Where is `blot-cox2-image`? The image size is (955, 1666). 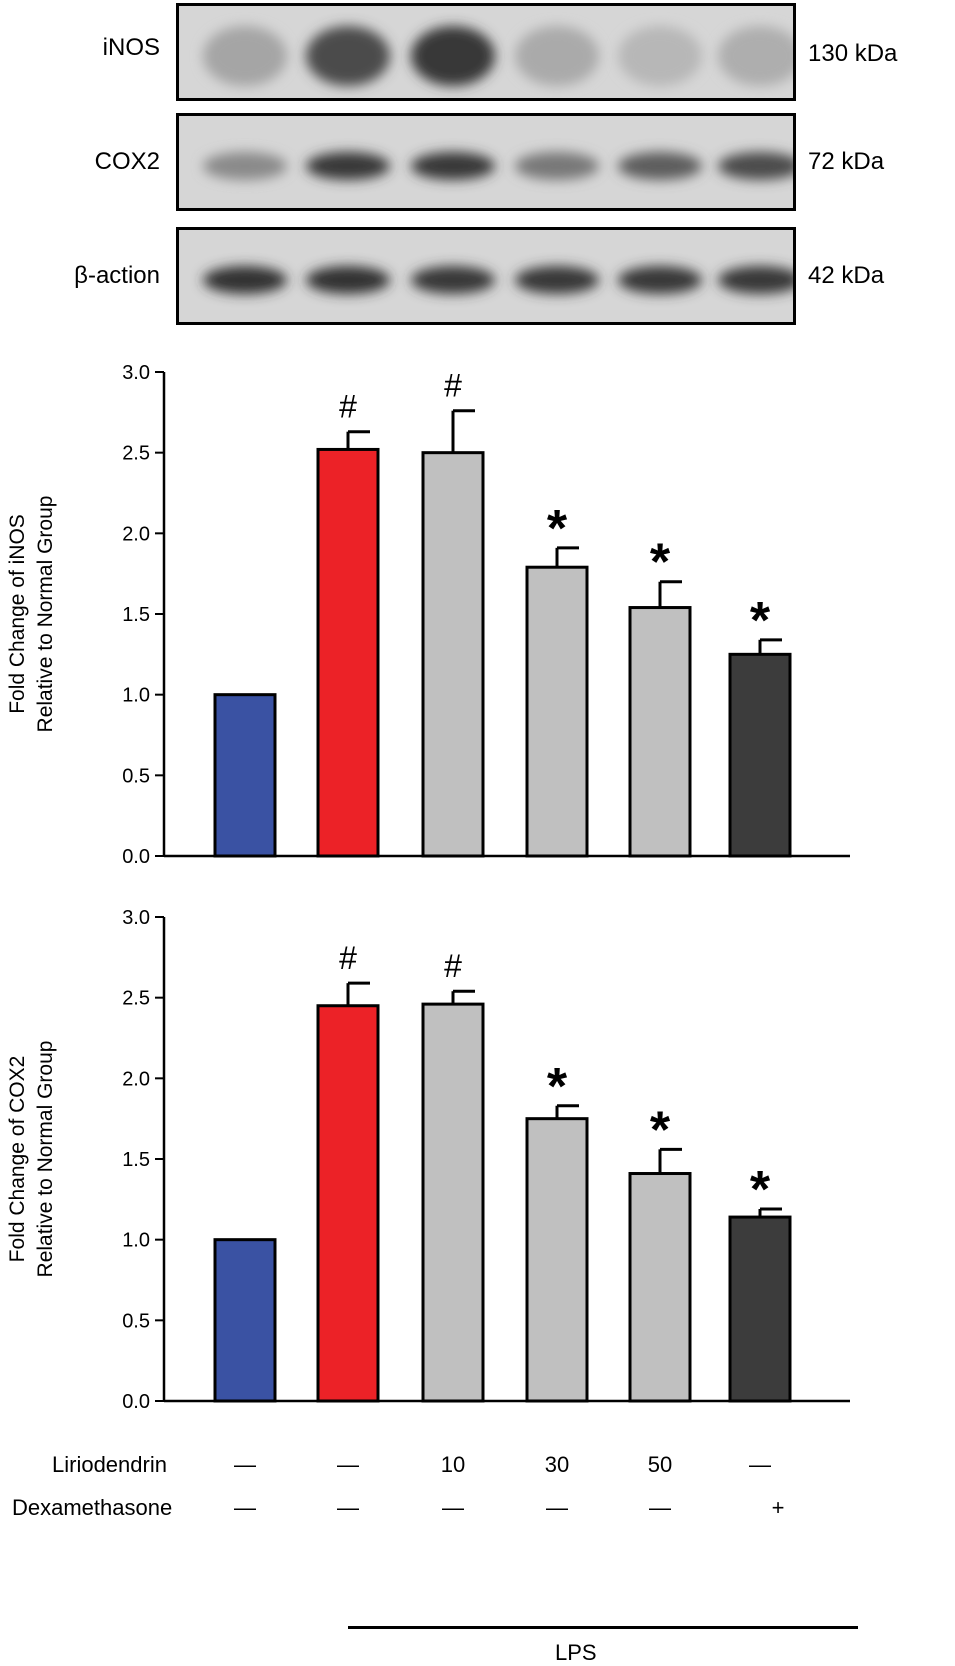
blot-cox2-image is located at coordinates (486, 162).